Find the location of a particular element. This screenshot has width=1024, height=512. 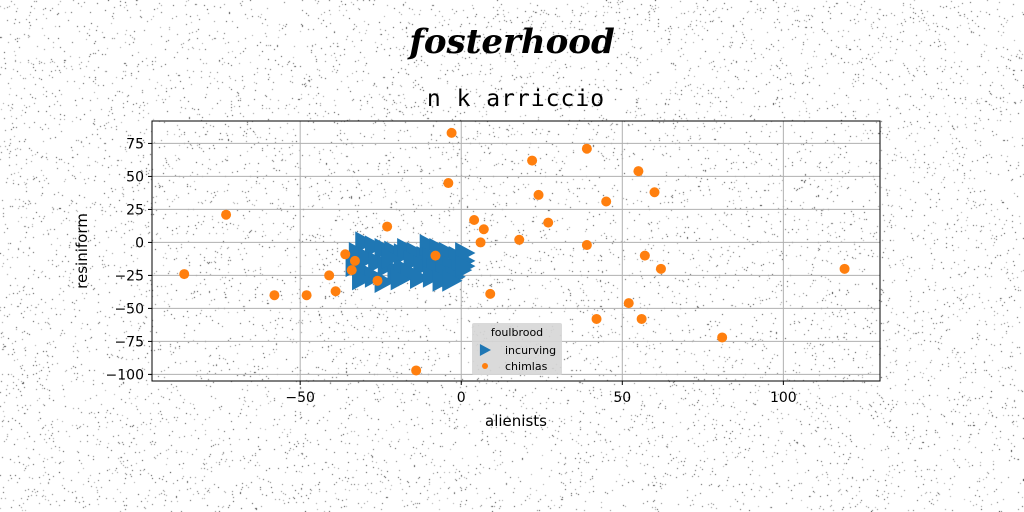

y-tick-label: −75 is located at coordinates (129, 342).